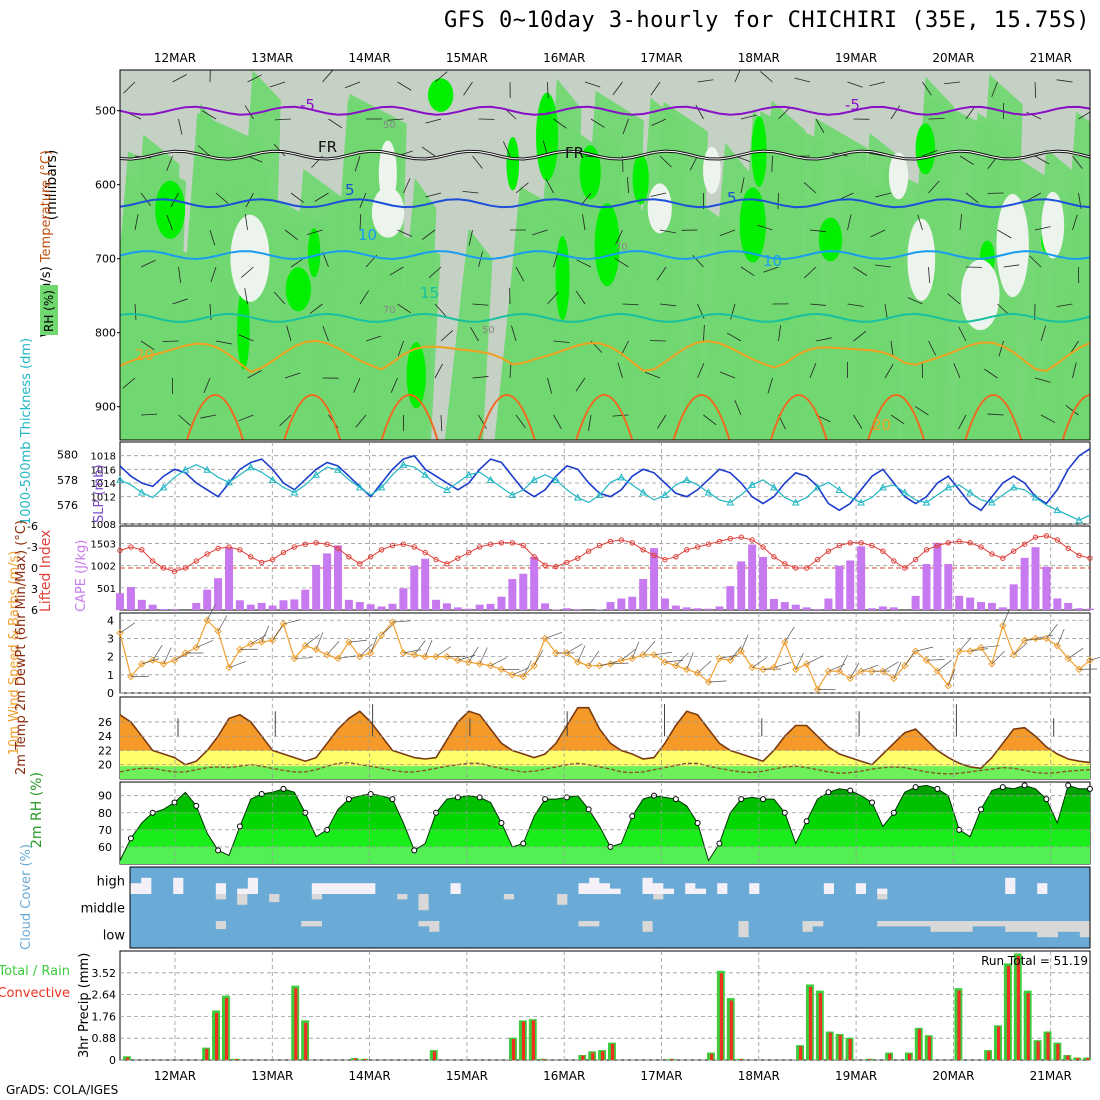 The height and width of the screenshot is (1100, 1100). I want to click on tick-label: 500, so click(105, 111).